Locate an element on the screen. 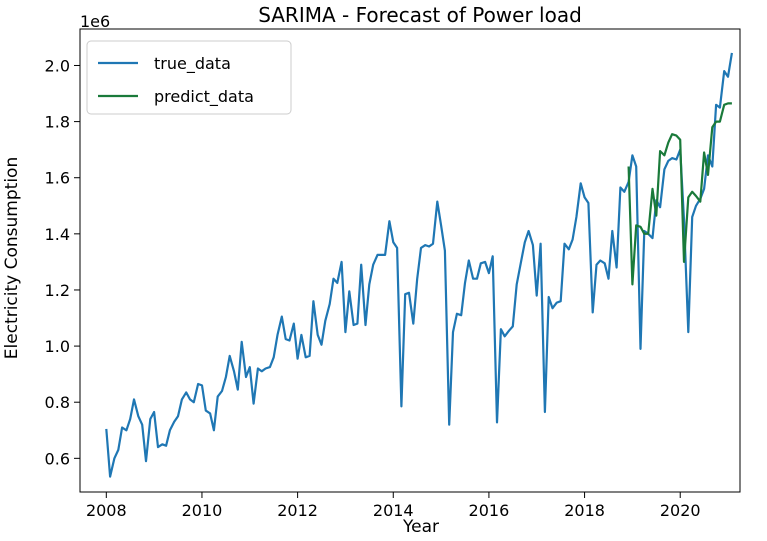  x-tick-label: 2012 is located at coordinates (297, 510).